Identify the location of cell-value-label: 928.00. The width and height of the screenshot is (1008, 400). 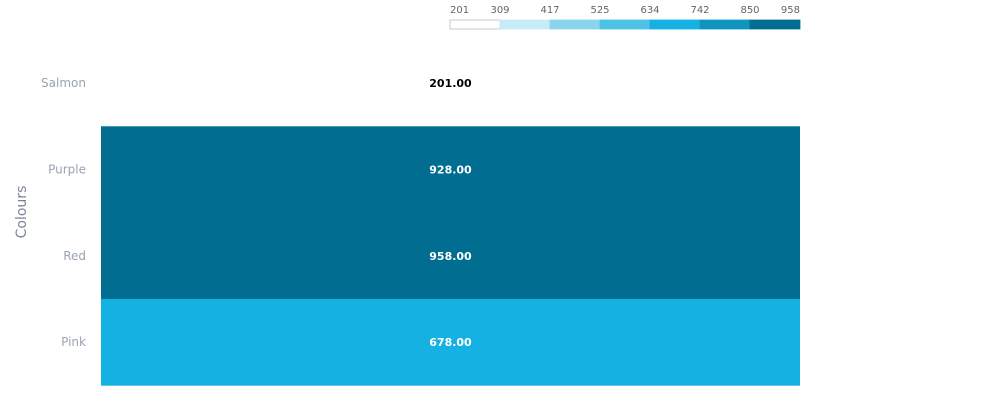
(450, 169).